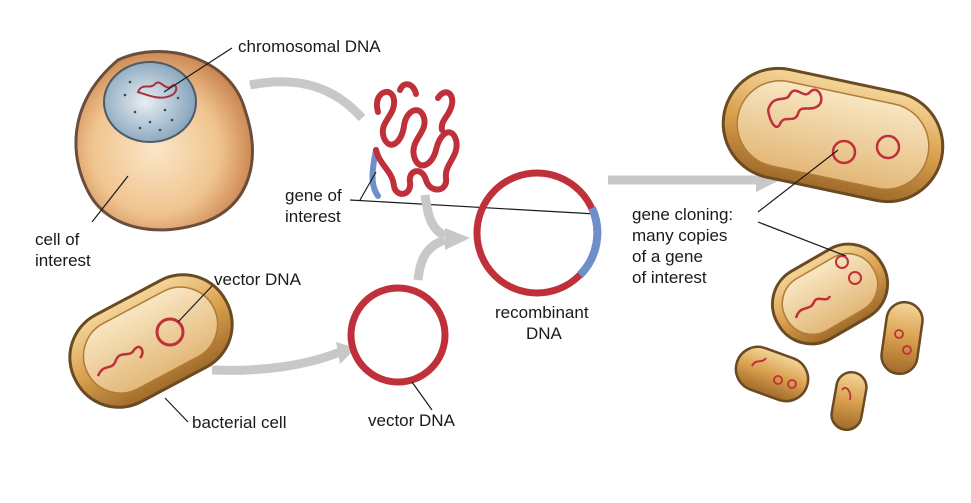  I want to click on label-vector-dna-bottom: vector DNA, so click(412, 420).